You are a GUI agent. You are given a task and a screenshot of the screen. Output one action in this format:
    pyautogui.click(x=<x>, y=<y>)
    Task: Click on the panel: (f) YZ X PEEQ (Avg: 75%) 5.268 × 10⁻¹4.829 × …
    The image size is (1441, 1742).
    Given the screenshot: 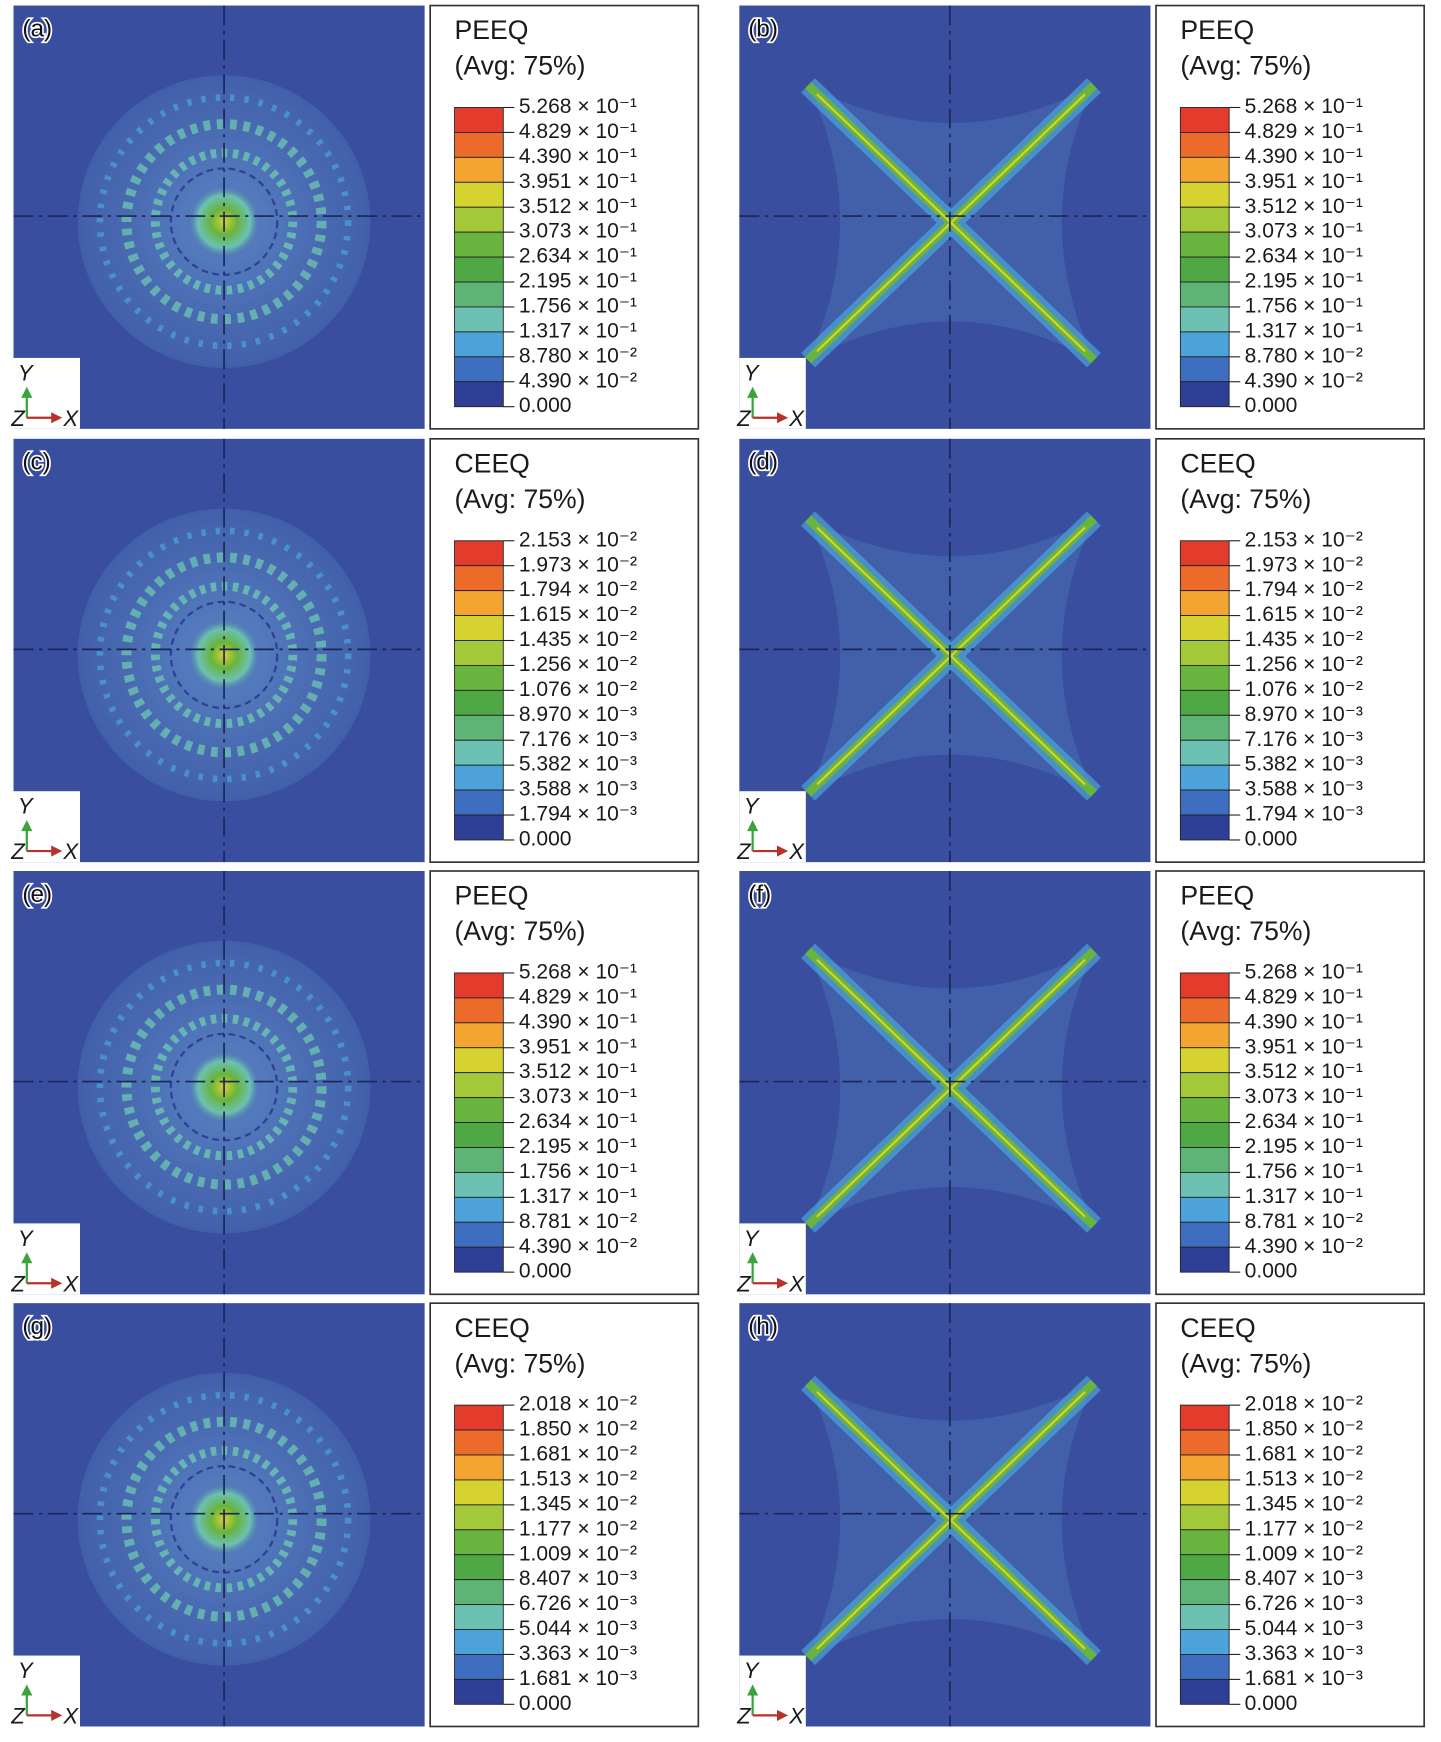 What is the action you would take?
    pyautogui.click(x=1081, y=1083)
    